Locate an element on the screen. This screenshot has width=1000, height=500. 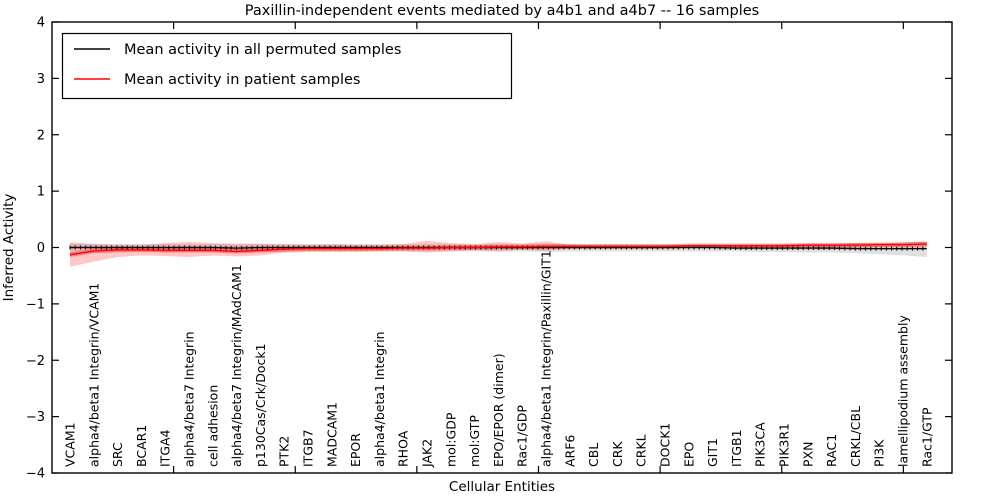
category-label: ITGB7 is located at coordinates (308, 448).